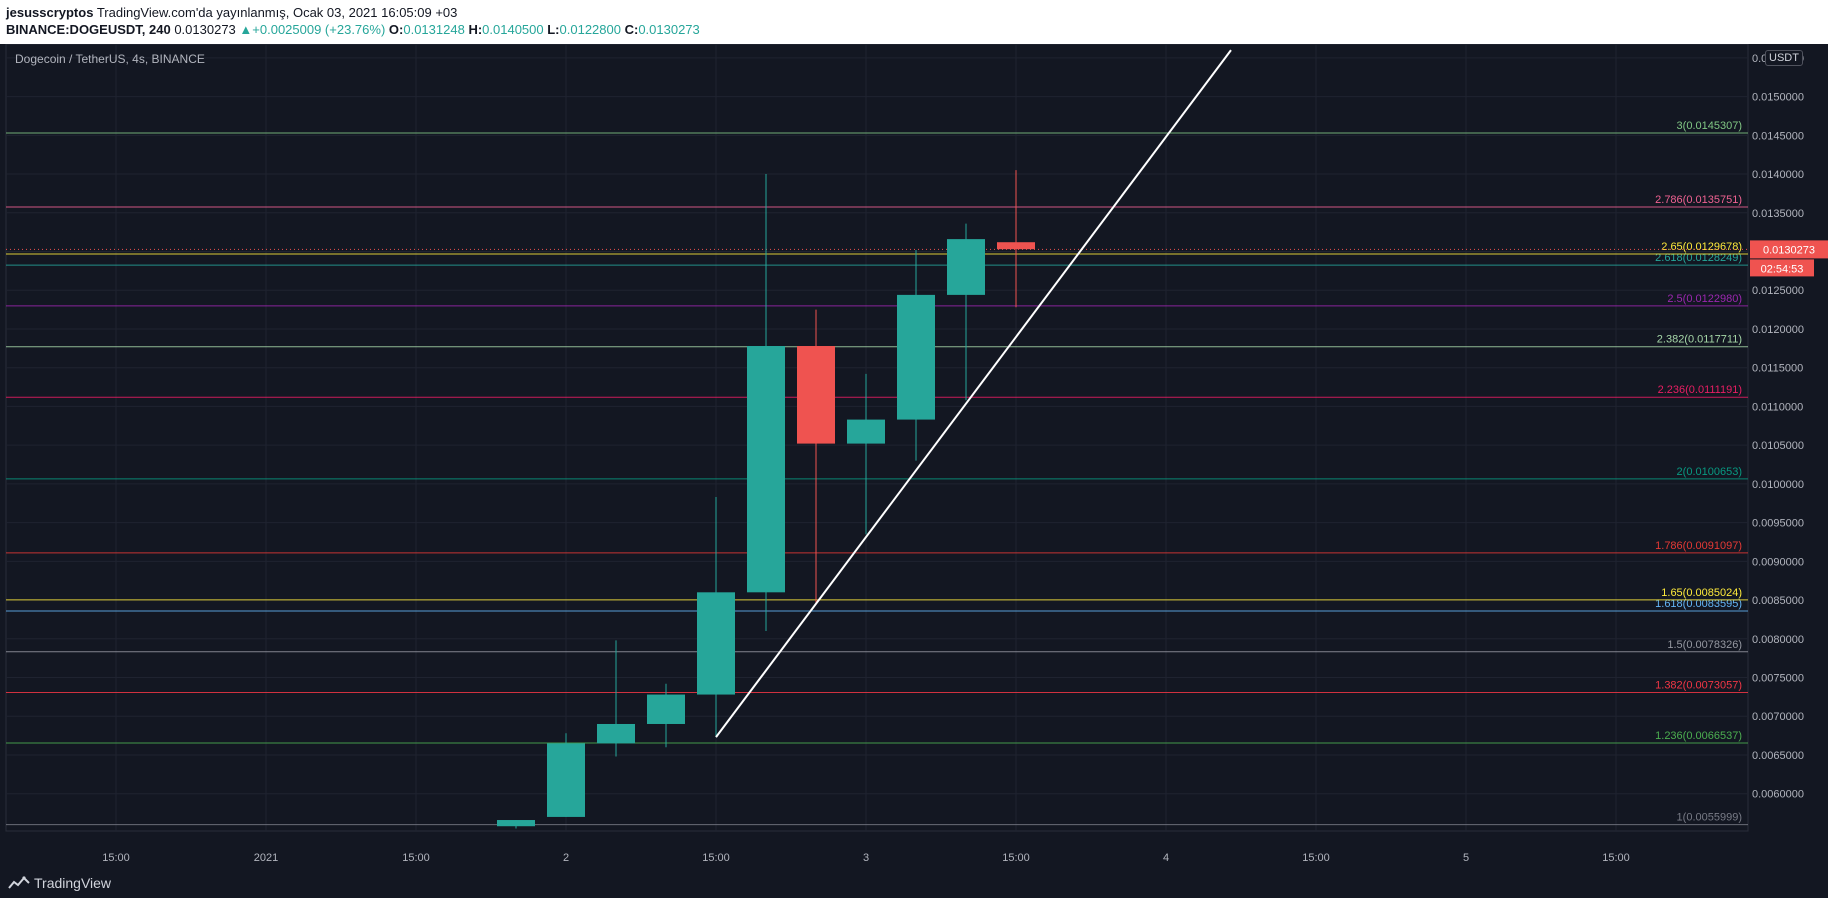 Image resolution: width=1828 pixels, height=898 pixels. I want to click on fib-level-label: 2.5(0.0122980), so click(1704, 299).